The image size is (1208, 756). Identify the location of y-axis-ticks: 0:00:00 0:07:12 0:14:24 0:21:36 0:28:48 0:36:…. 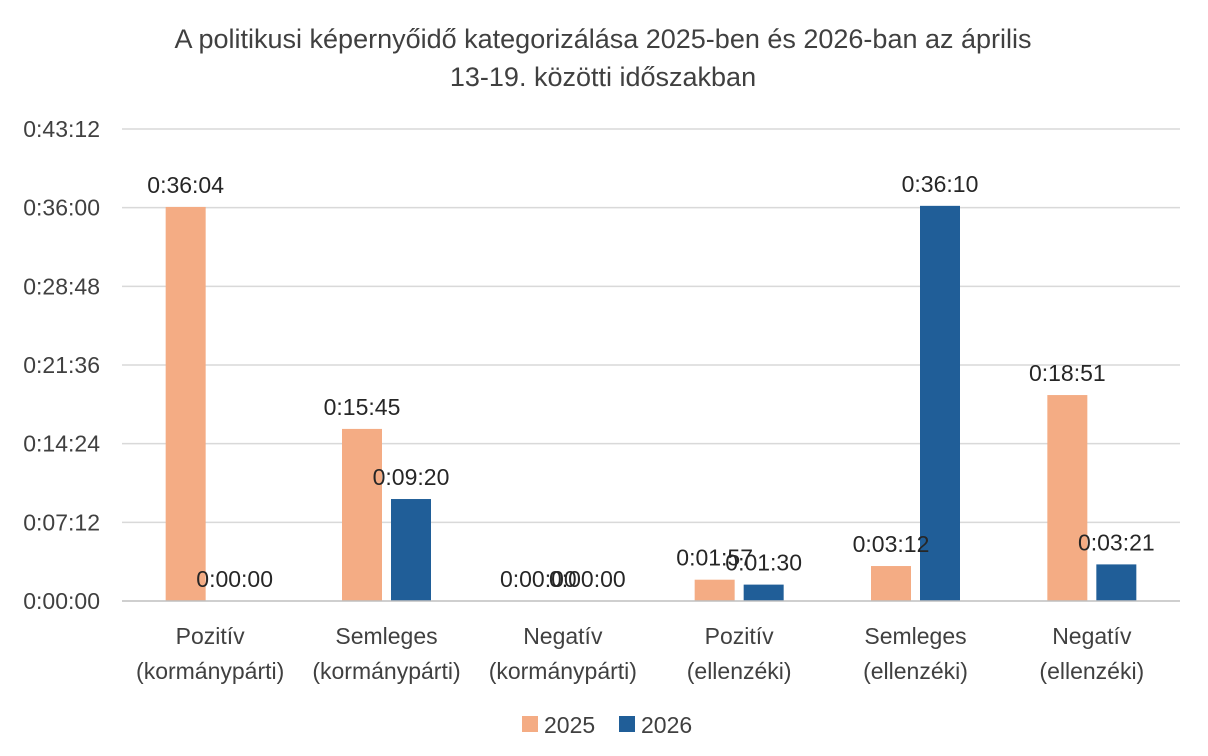
(61, 365).